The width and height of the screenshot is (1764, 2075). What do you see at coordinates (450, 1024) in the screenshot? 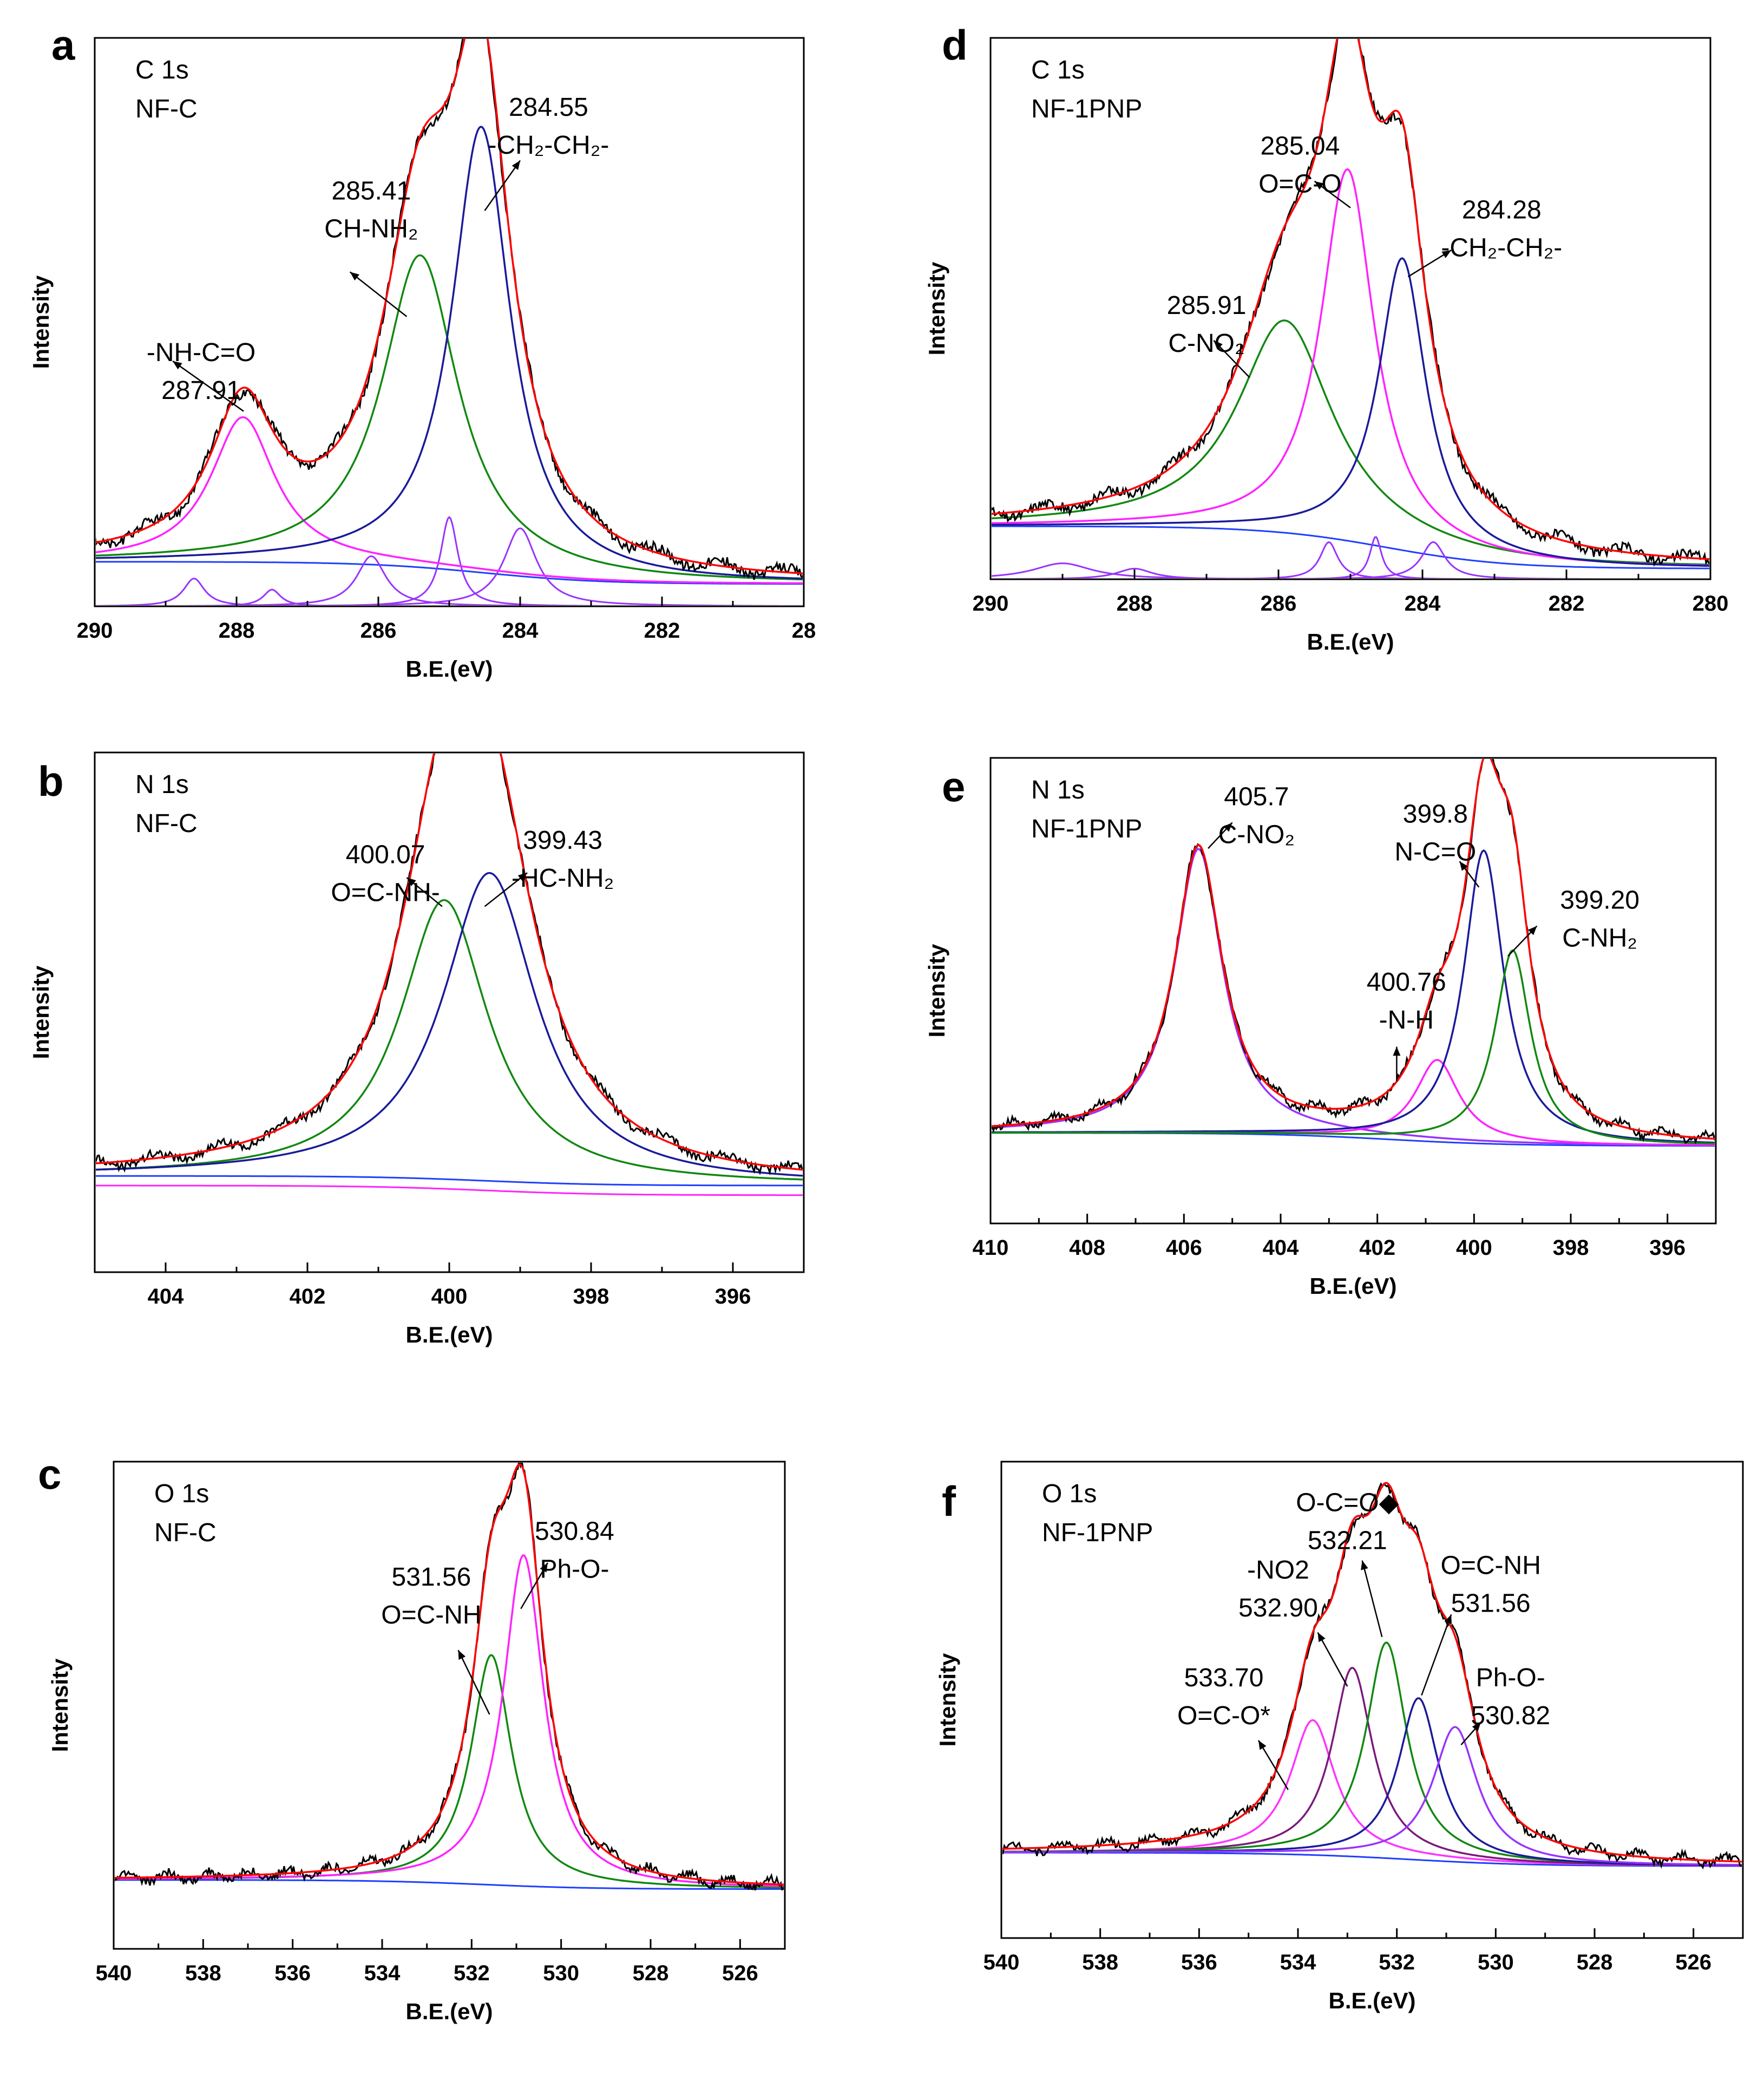
I see `component-peak-399.43` at bounding box center [450, 1024].